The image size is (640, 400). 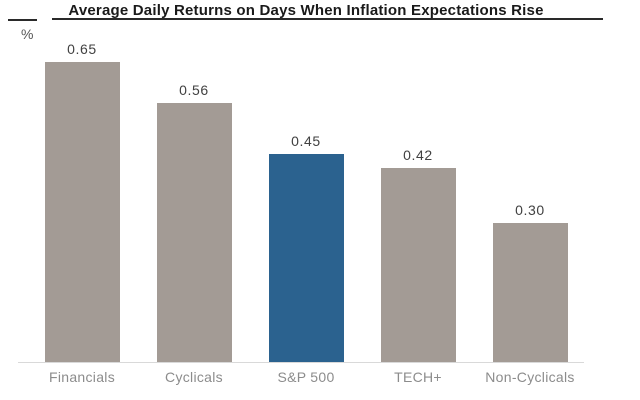 I want to click on bar-value-label-non-cyclicals: 0.30, so click(x=530, y=210).